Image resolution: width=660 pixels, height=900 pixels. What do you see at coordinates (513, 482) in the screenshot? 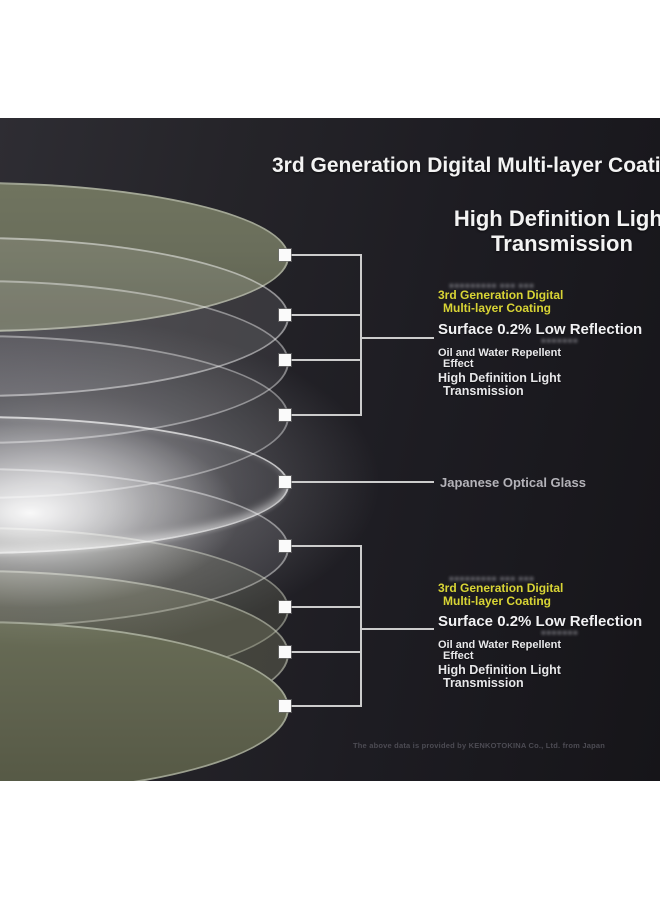
I see `optical-glass-label: Japanese Optical Glass` at bounding box center [513, 482].